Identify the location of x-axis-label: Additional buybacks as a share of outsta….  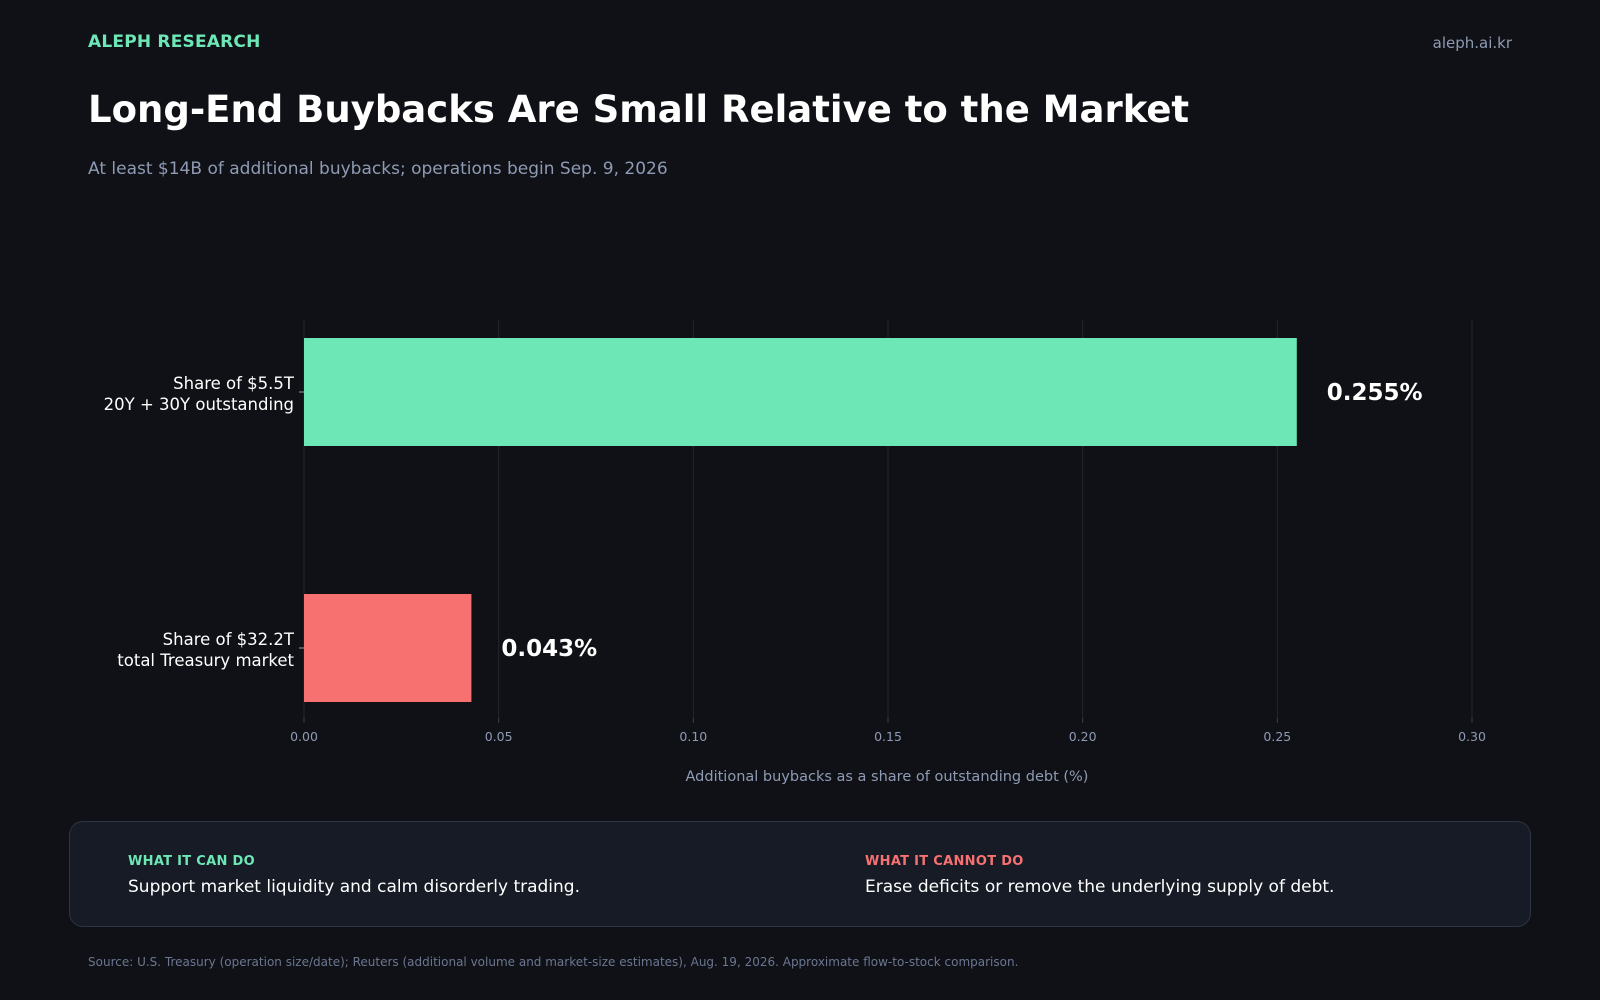
(887, 777).